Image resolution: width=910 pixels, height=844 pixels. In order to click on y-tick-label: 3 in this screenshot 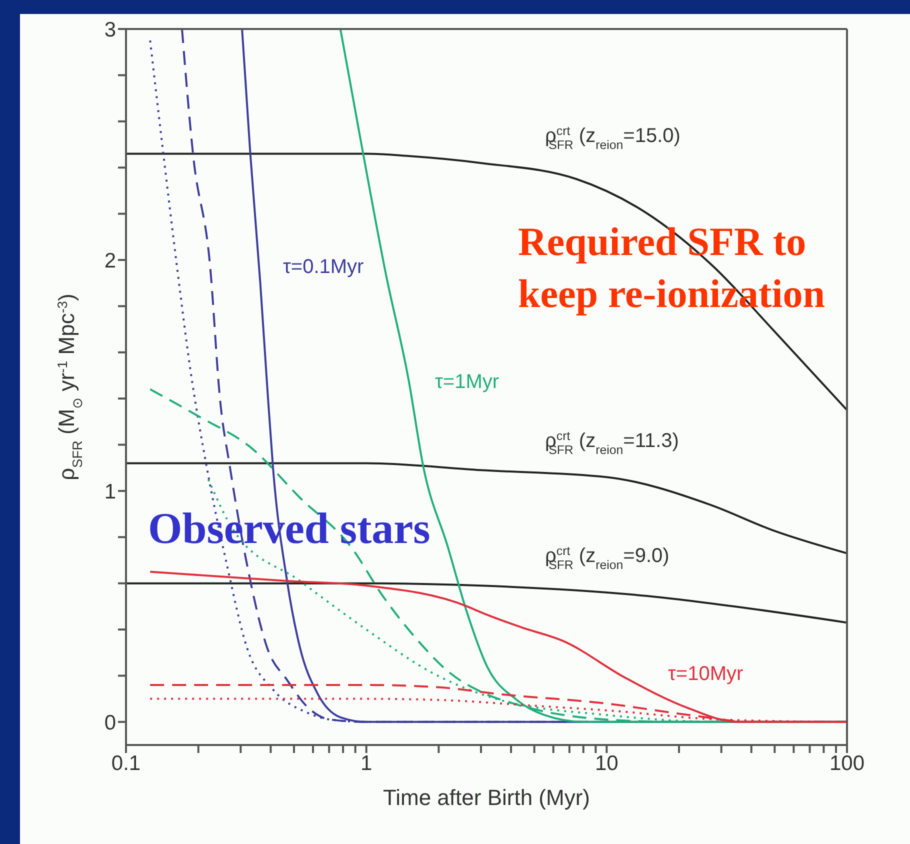, I will do `click(110, 30)`.